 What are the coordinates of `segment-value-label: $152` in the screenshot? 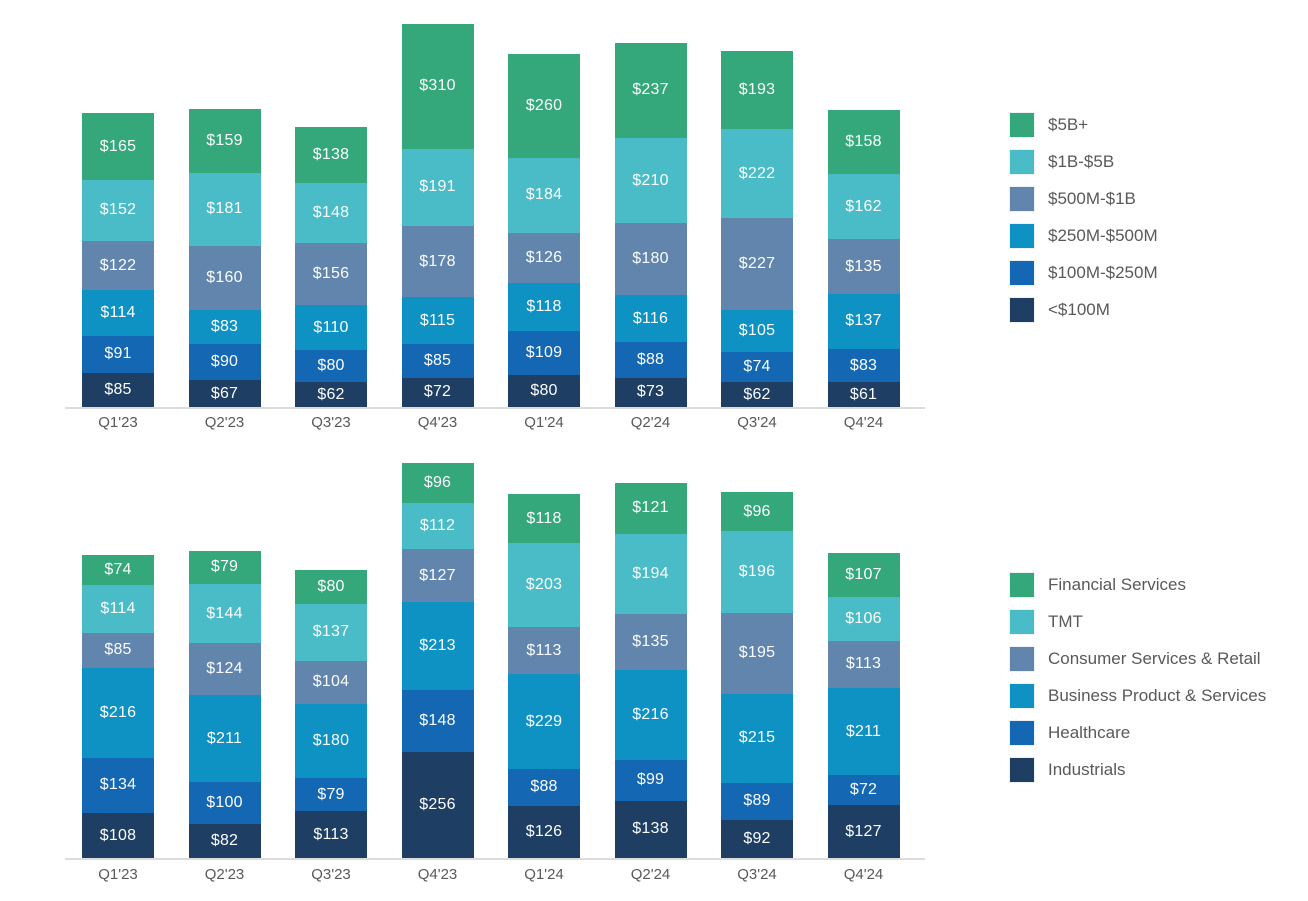 It's located at (118, 210).